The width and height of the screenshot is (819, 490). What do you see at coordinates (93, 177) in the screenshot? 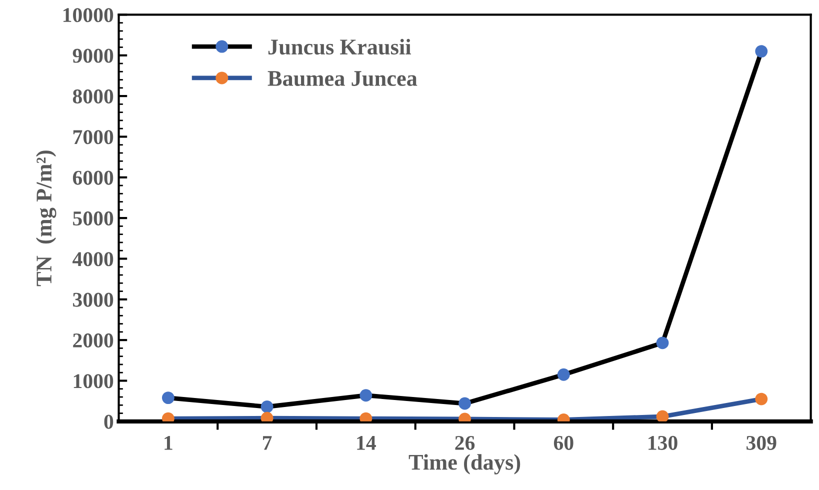
I see `y-tick-label: 6000` at bounding box center [93, 177].